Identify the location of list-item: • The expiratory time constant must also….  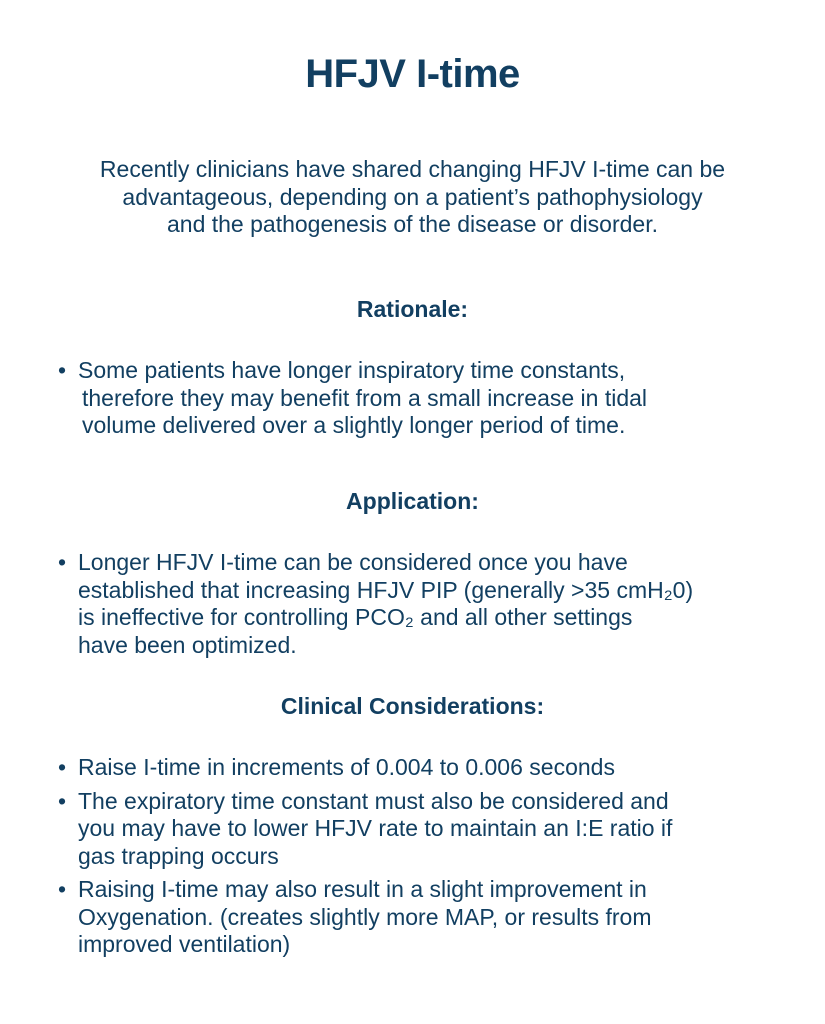
(418, 829).